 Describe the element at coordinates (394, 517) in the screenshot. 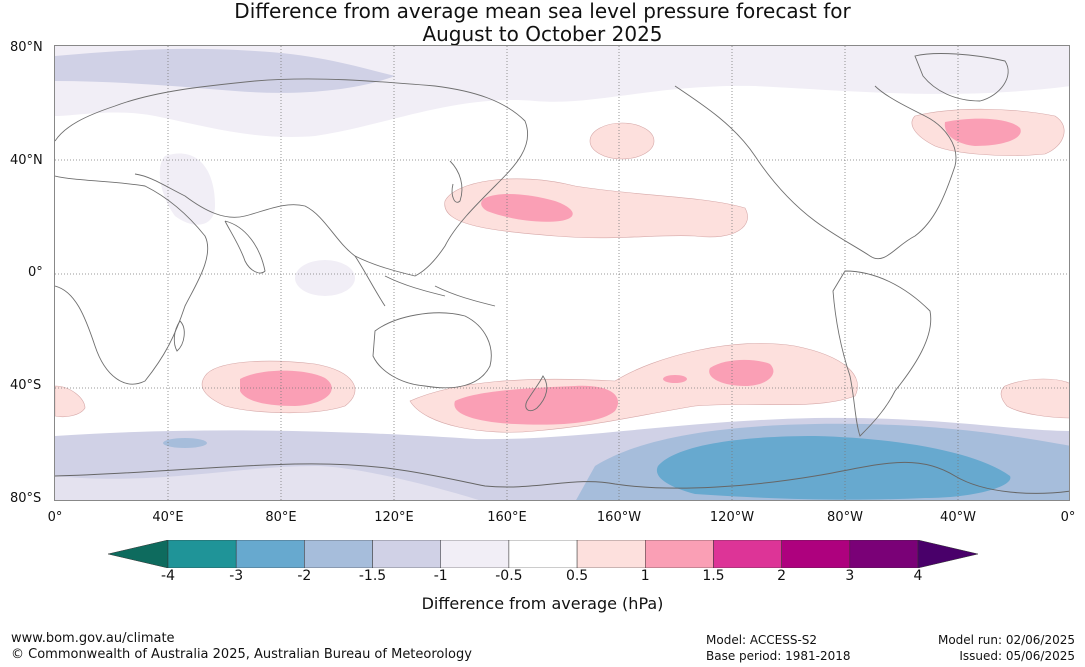

I see `lon-label-120e: 120°E` at that location.